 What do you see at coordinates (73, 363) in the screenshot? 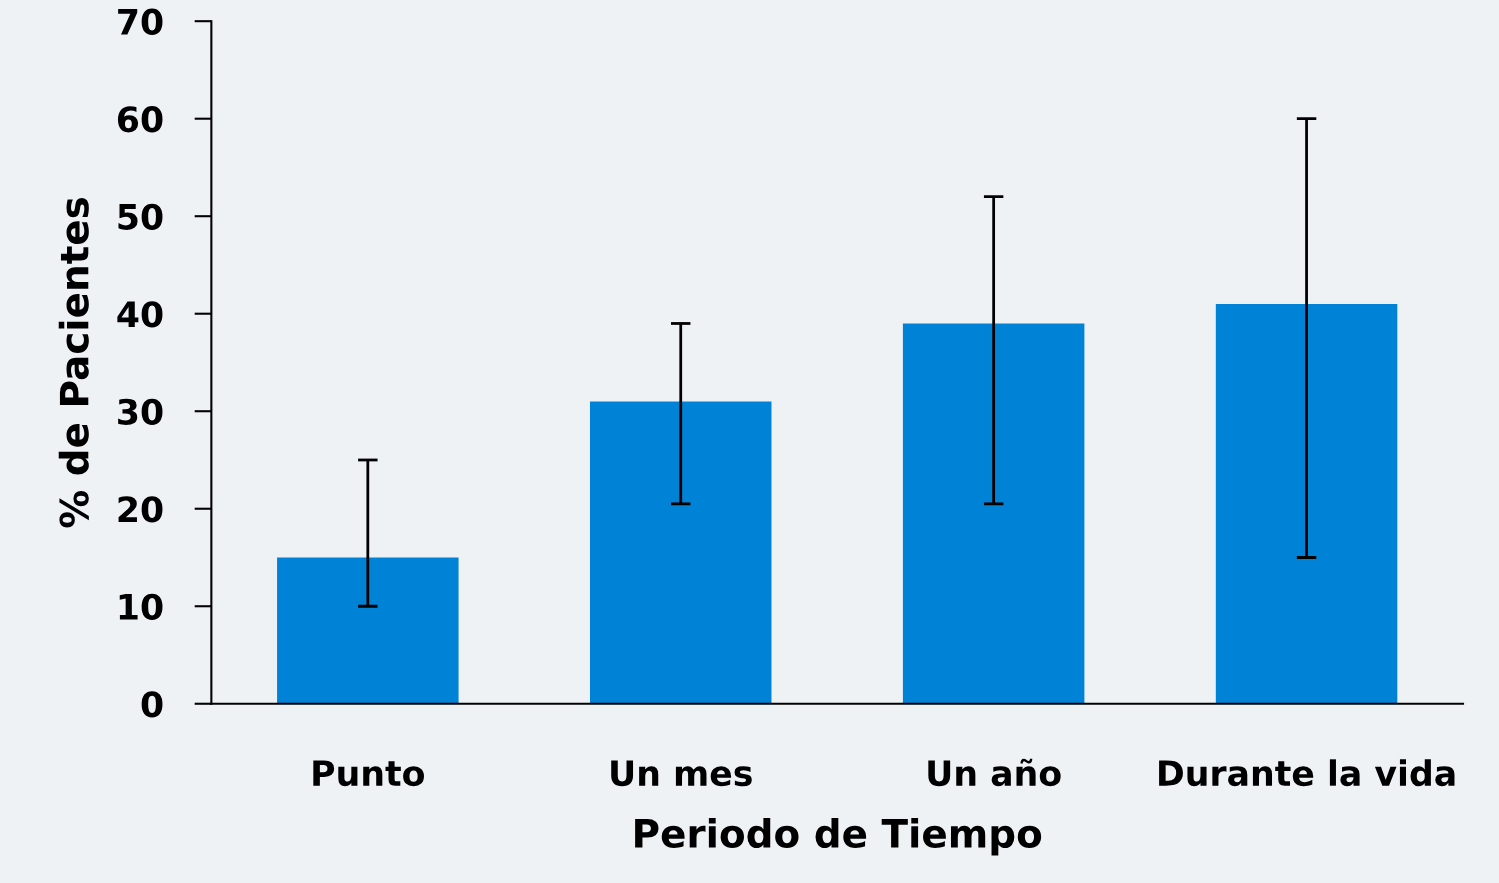
I see `y-axis-title: % de Pacientes` at bounding box center [73, 363].